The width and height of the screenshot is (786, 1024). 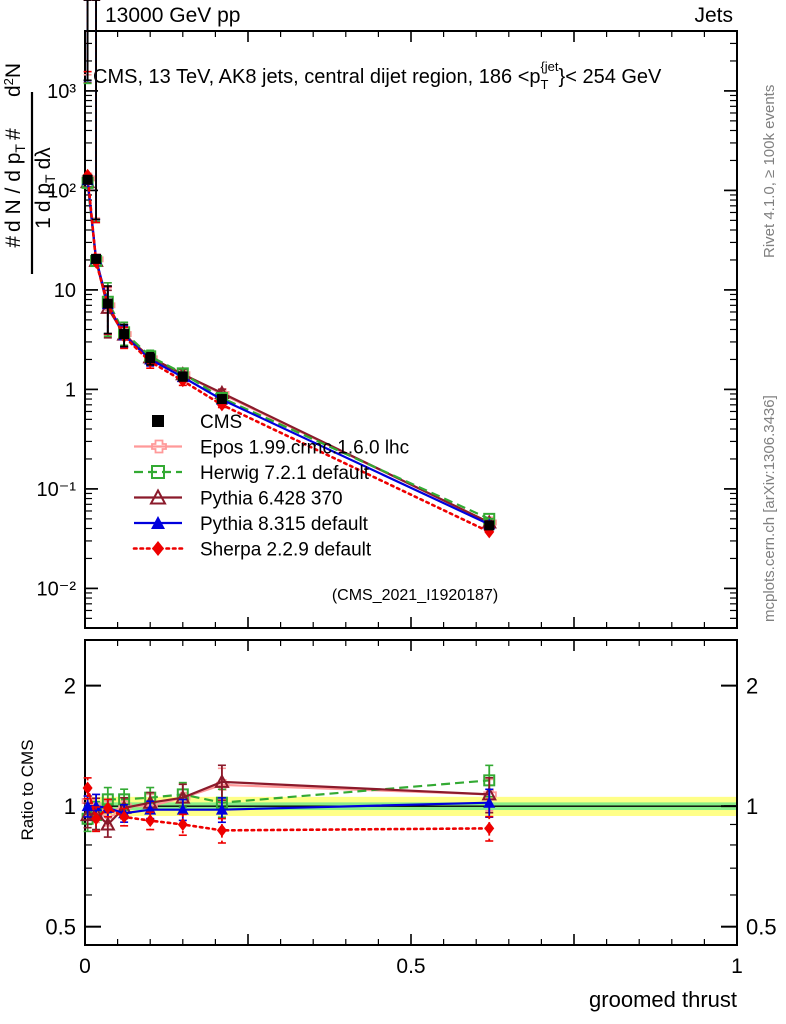 What do you see at coordinates (70, 806) in the screenshot?
I see `ratio-y-tick-label: 1` at bounding box center [70, 806].